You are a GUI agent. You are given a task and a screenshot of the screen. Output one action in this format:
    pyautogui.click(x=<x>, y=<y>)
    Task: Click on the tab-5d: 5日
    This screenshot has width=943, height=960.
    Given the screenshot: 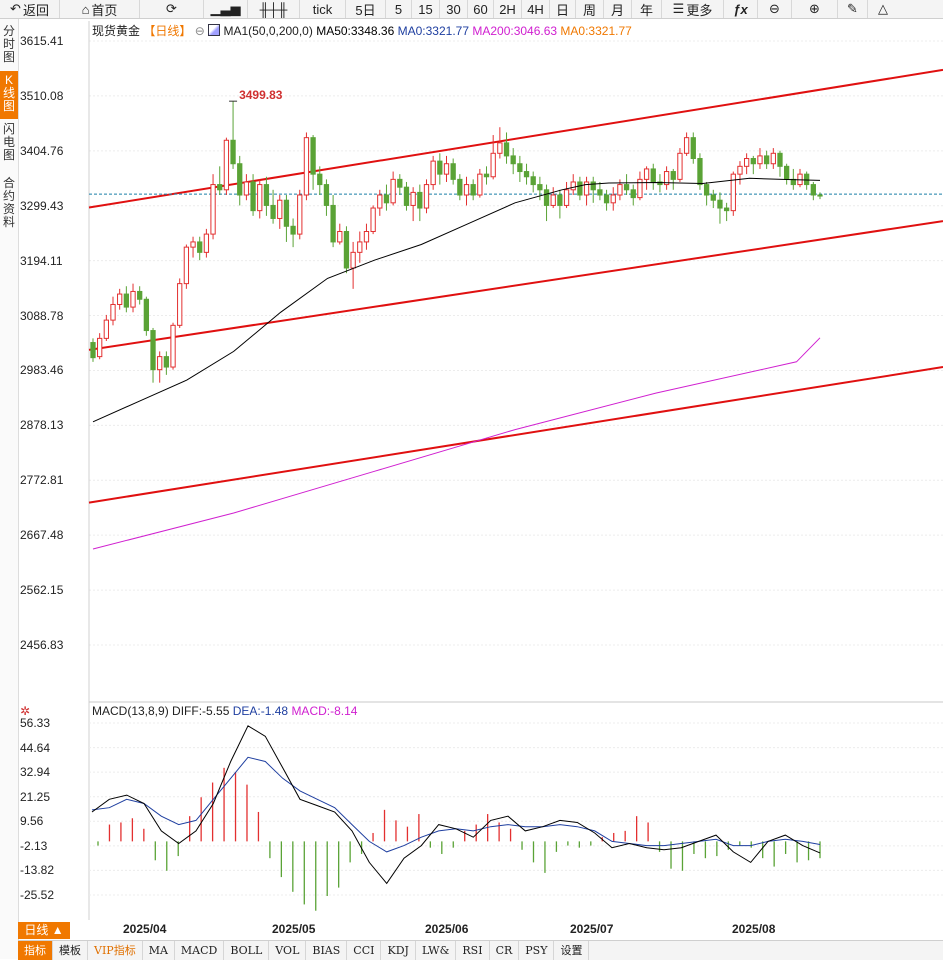 What is the action you would take?
    pyautogui.click(x=366, y=9)
    